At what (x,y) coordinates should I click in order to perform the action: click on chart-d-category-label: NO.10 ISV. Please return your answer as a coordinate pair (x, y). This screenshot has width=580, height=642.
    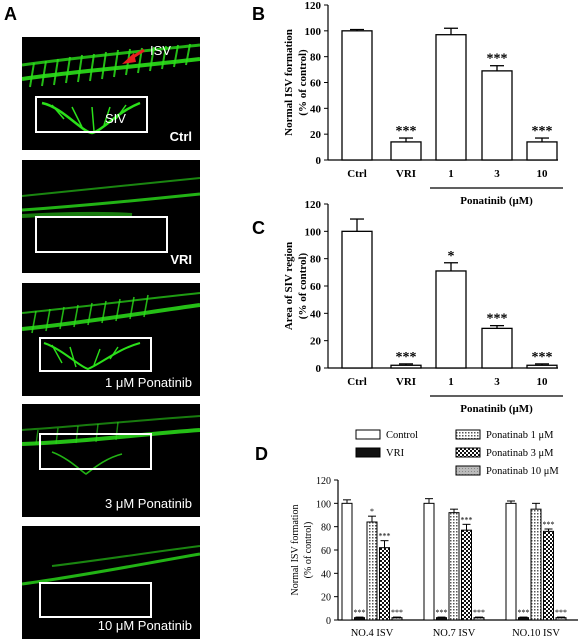
    Looking at the image, I should click on (536, 633).